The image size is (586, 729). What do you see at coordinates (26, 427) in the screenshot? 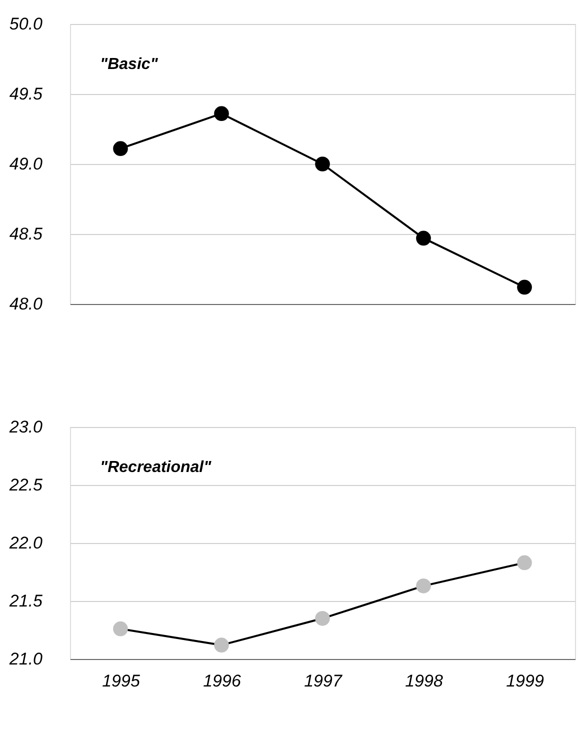
I see `y-tick-label: 23.0` at bounding box center [26, 427].